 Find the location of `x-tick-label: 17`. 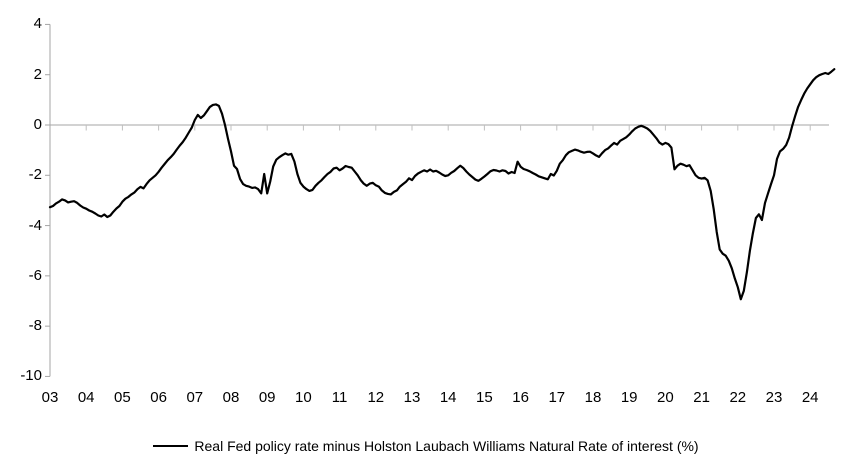

x-tick-label: 17 is located at coordinates (557, 397).